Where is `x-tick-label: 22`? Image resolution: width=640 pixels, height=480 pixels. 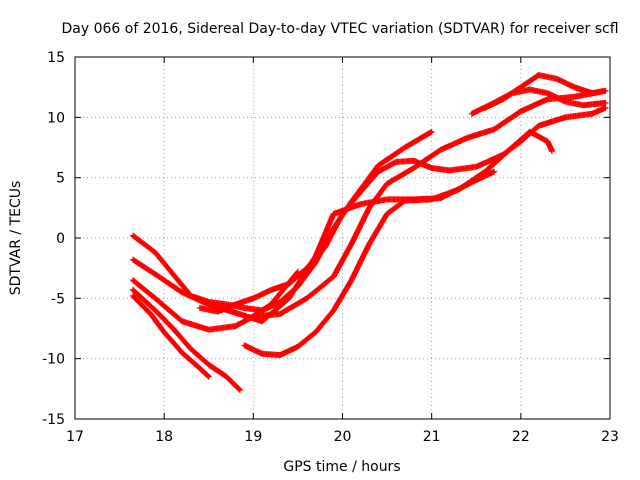 x-tick-label: 22 is located at coordinates (521, 437).